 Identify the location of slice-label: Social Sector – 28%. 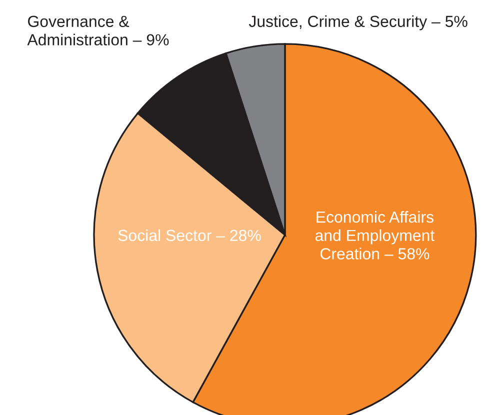
(189, 235).